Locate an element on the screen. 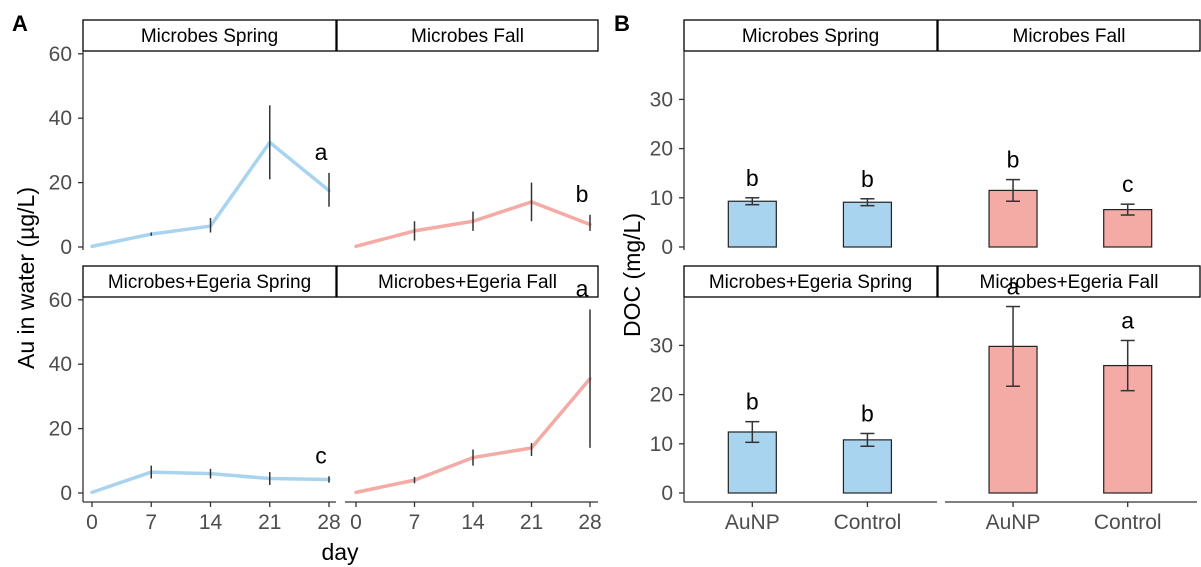  significance-letter-a: c is located at coordinates (321, 455).